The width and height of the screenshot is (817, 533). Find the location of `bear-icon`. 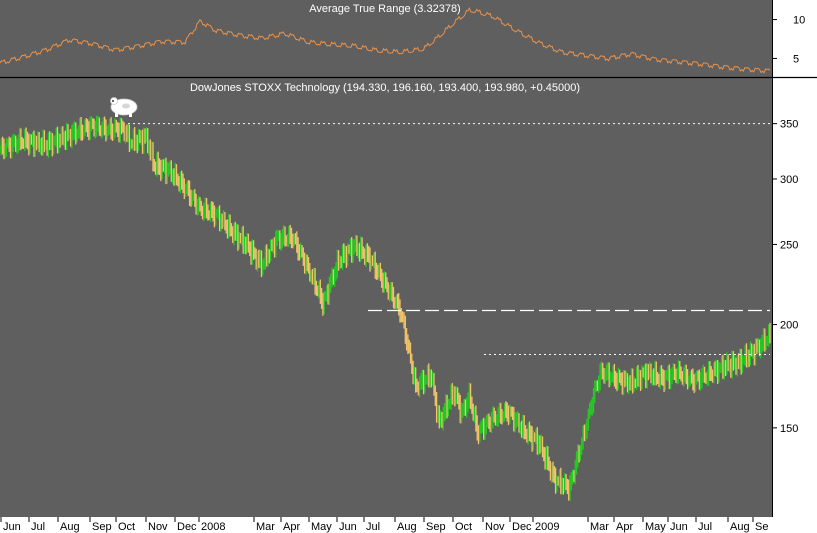

bear-icon is located at coordinates (124, 107).